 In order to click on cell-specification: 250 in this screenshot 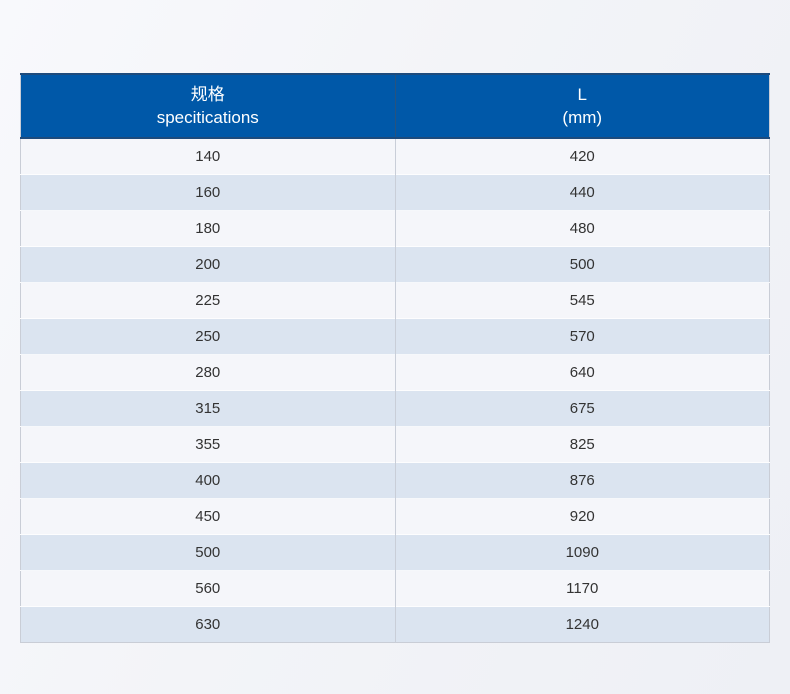, I will do `click(208, 336)`.